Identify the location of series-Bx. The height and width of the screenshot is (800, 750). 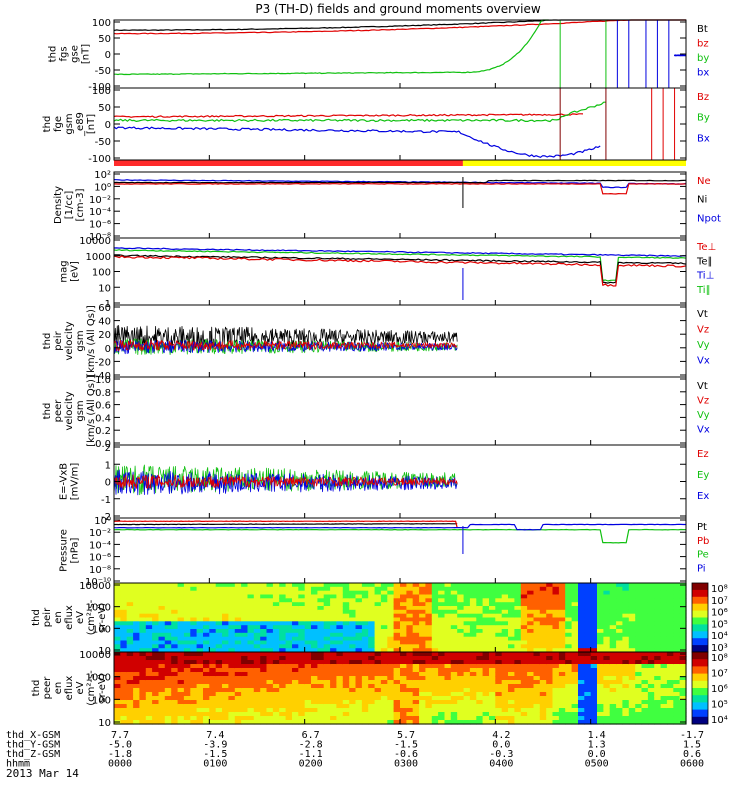
(357, 142).